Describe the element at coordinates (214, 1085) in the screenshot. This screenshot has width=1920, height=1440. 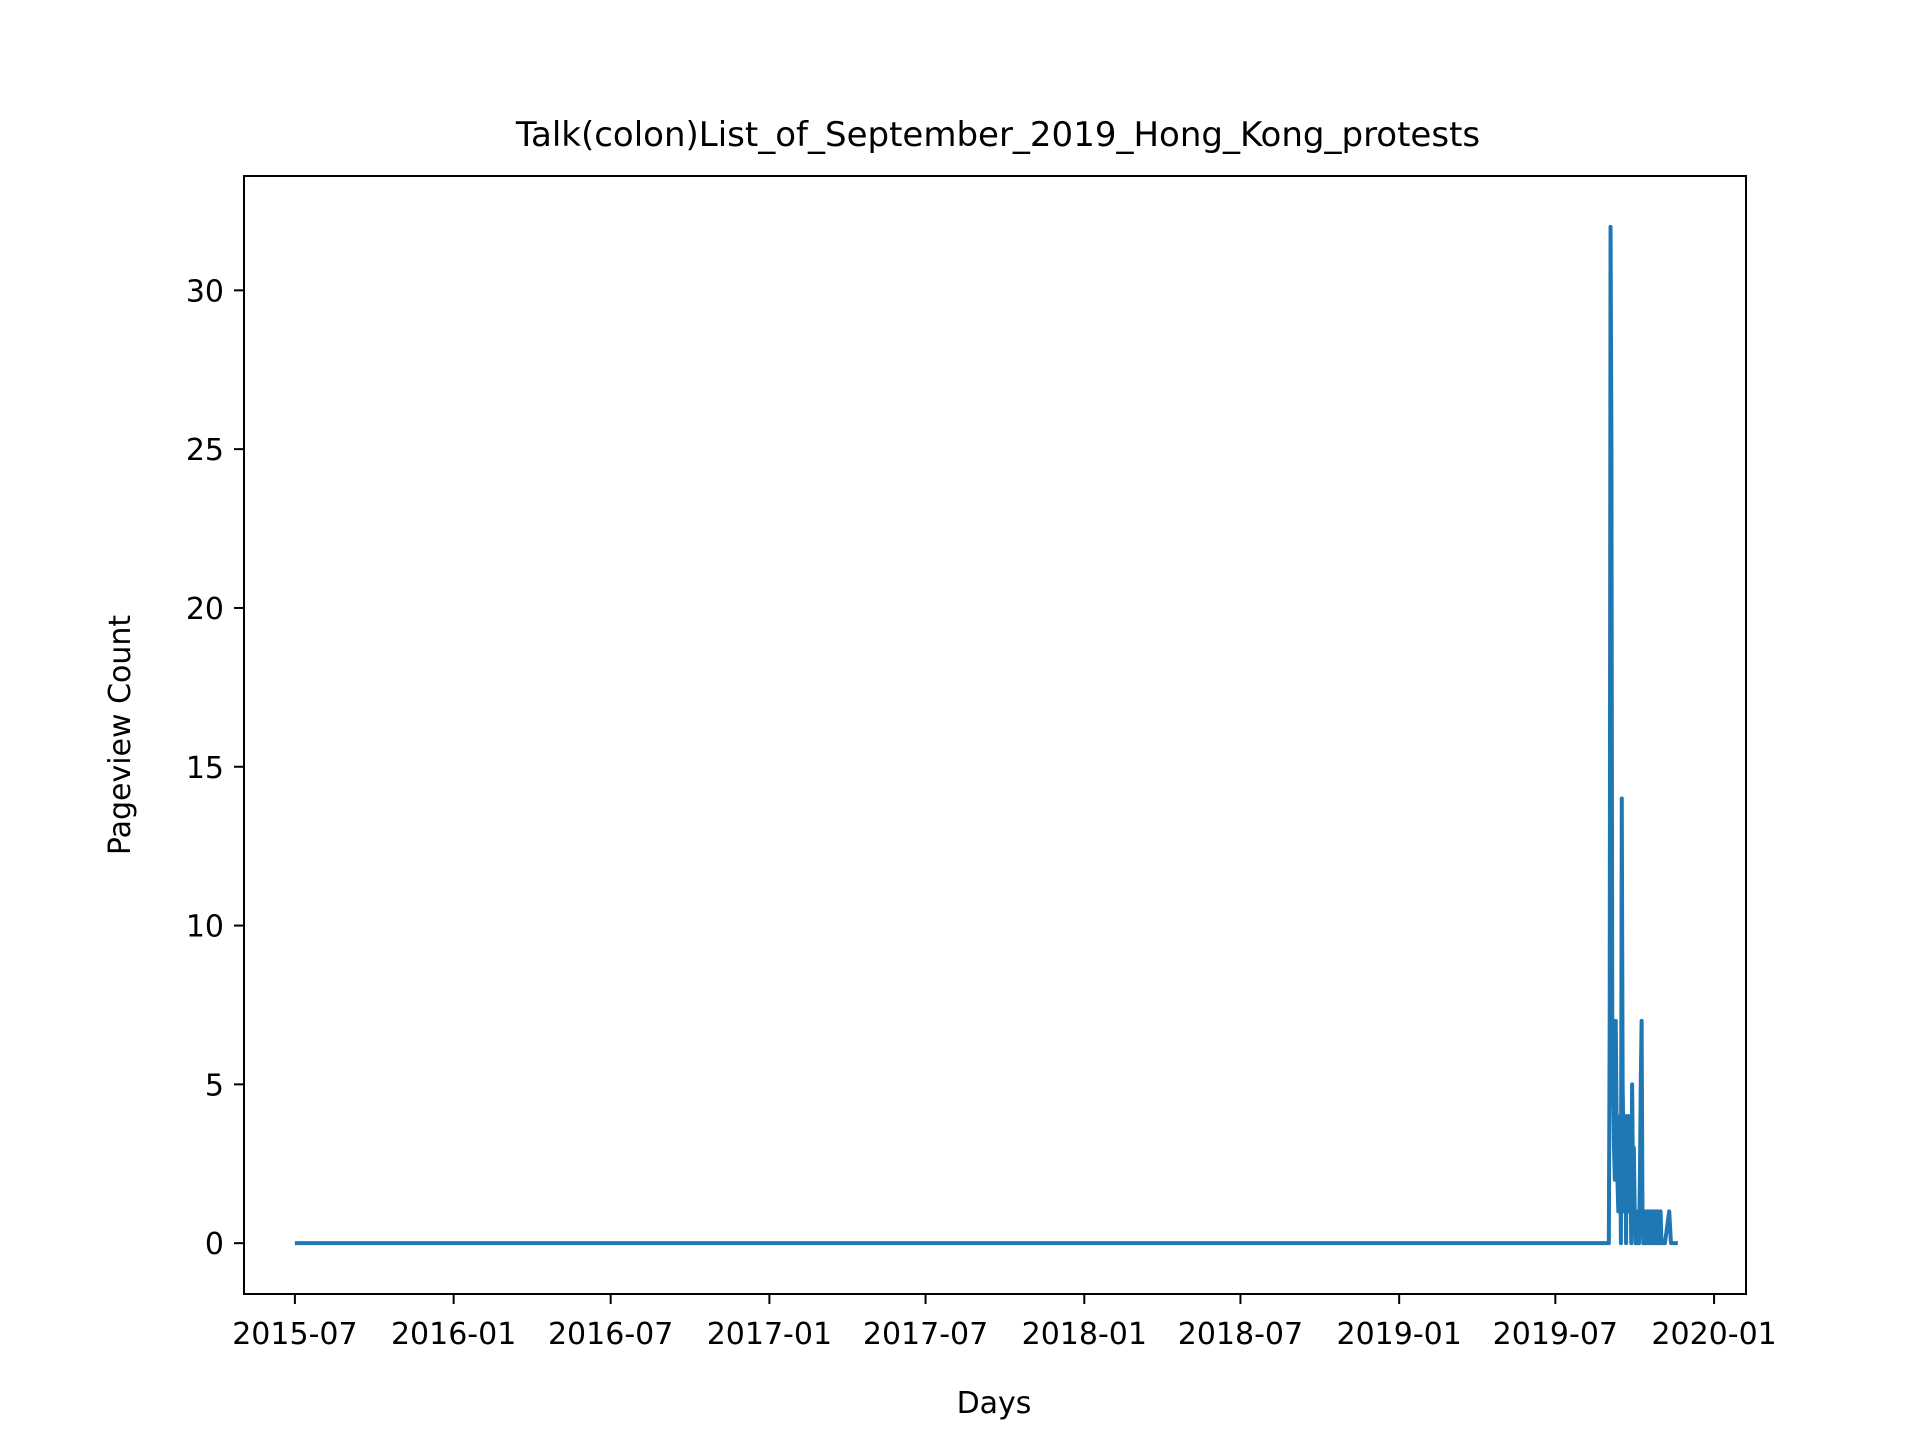
I see `y-tick-label: 5` at that location.